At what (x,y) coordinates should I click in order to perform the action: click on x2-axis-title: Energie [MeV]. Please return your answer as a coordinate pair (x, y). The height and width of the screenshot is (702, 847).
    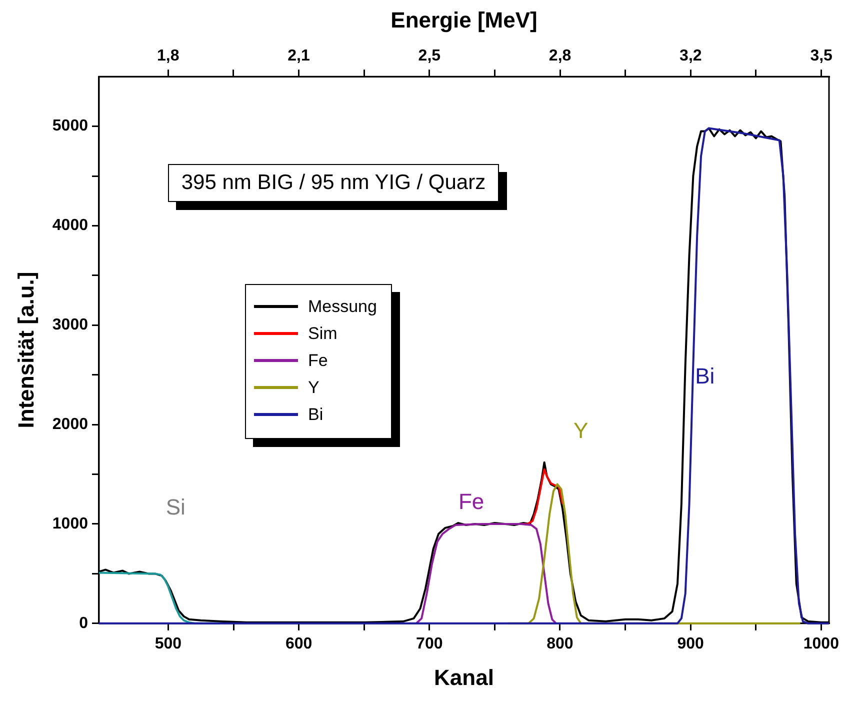
    Looking at the image, I should click on (464, 19).